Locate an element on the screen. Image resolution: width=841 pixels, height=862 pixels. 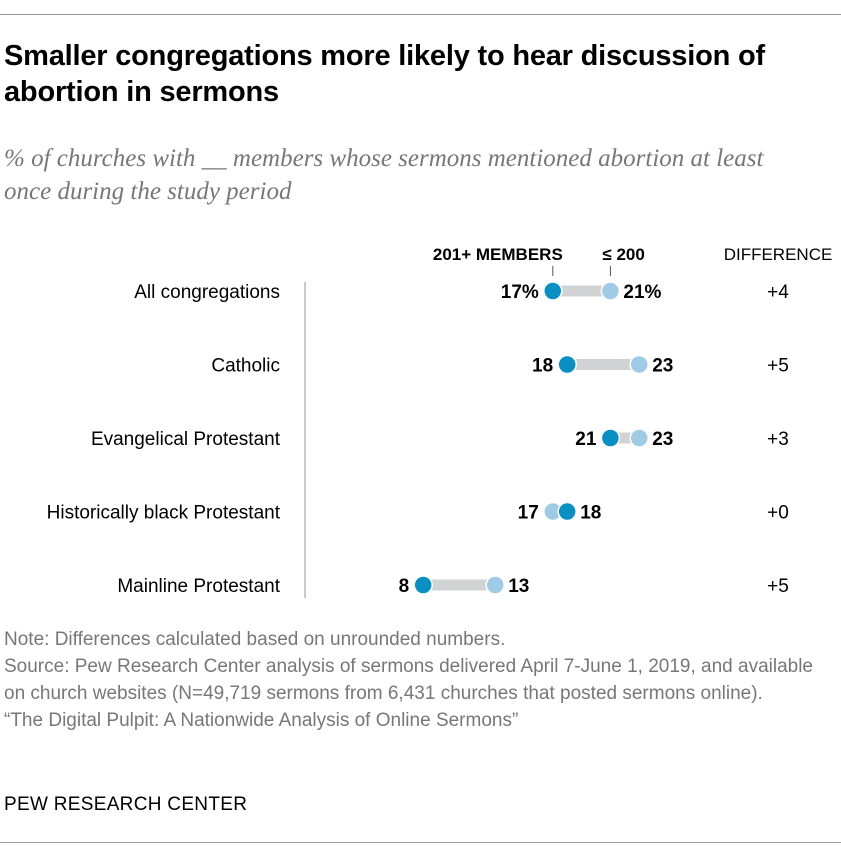
difference-value: +0 is located at coordinates (778, 513).